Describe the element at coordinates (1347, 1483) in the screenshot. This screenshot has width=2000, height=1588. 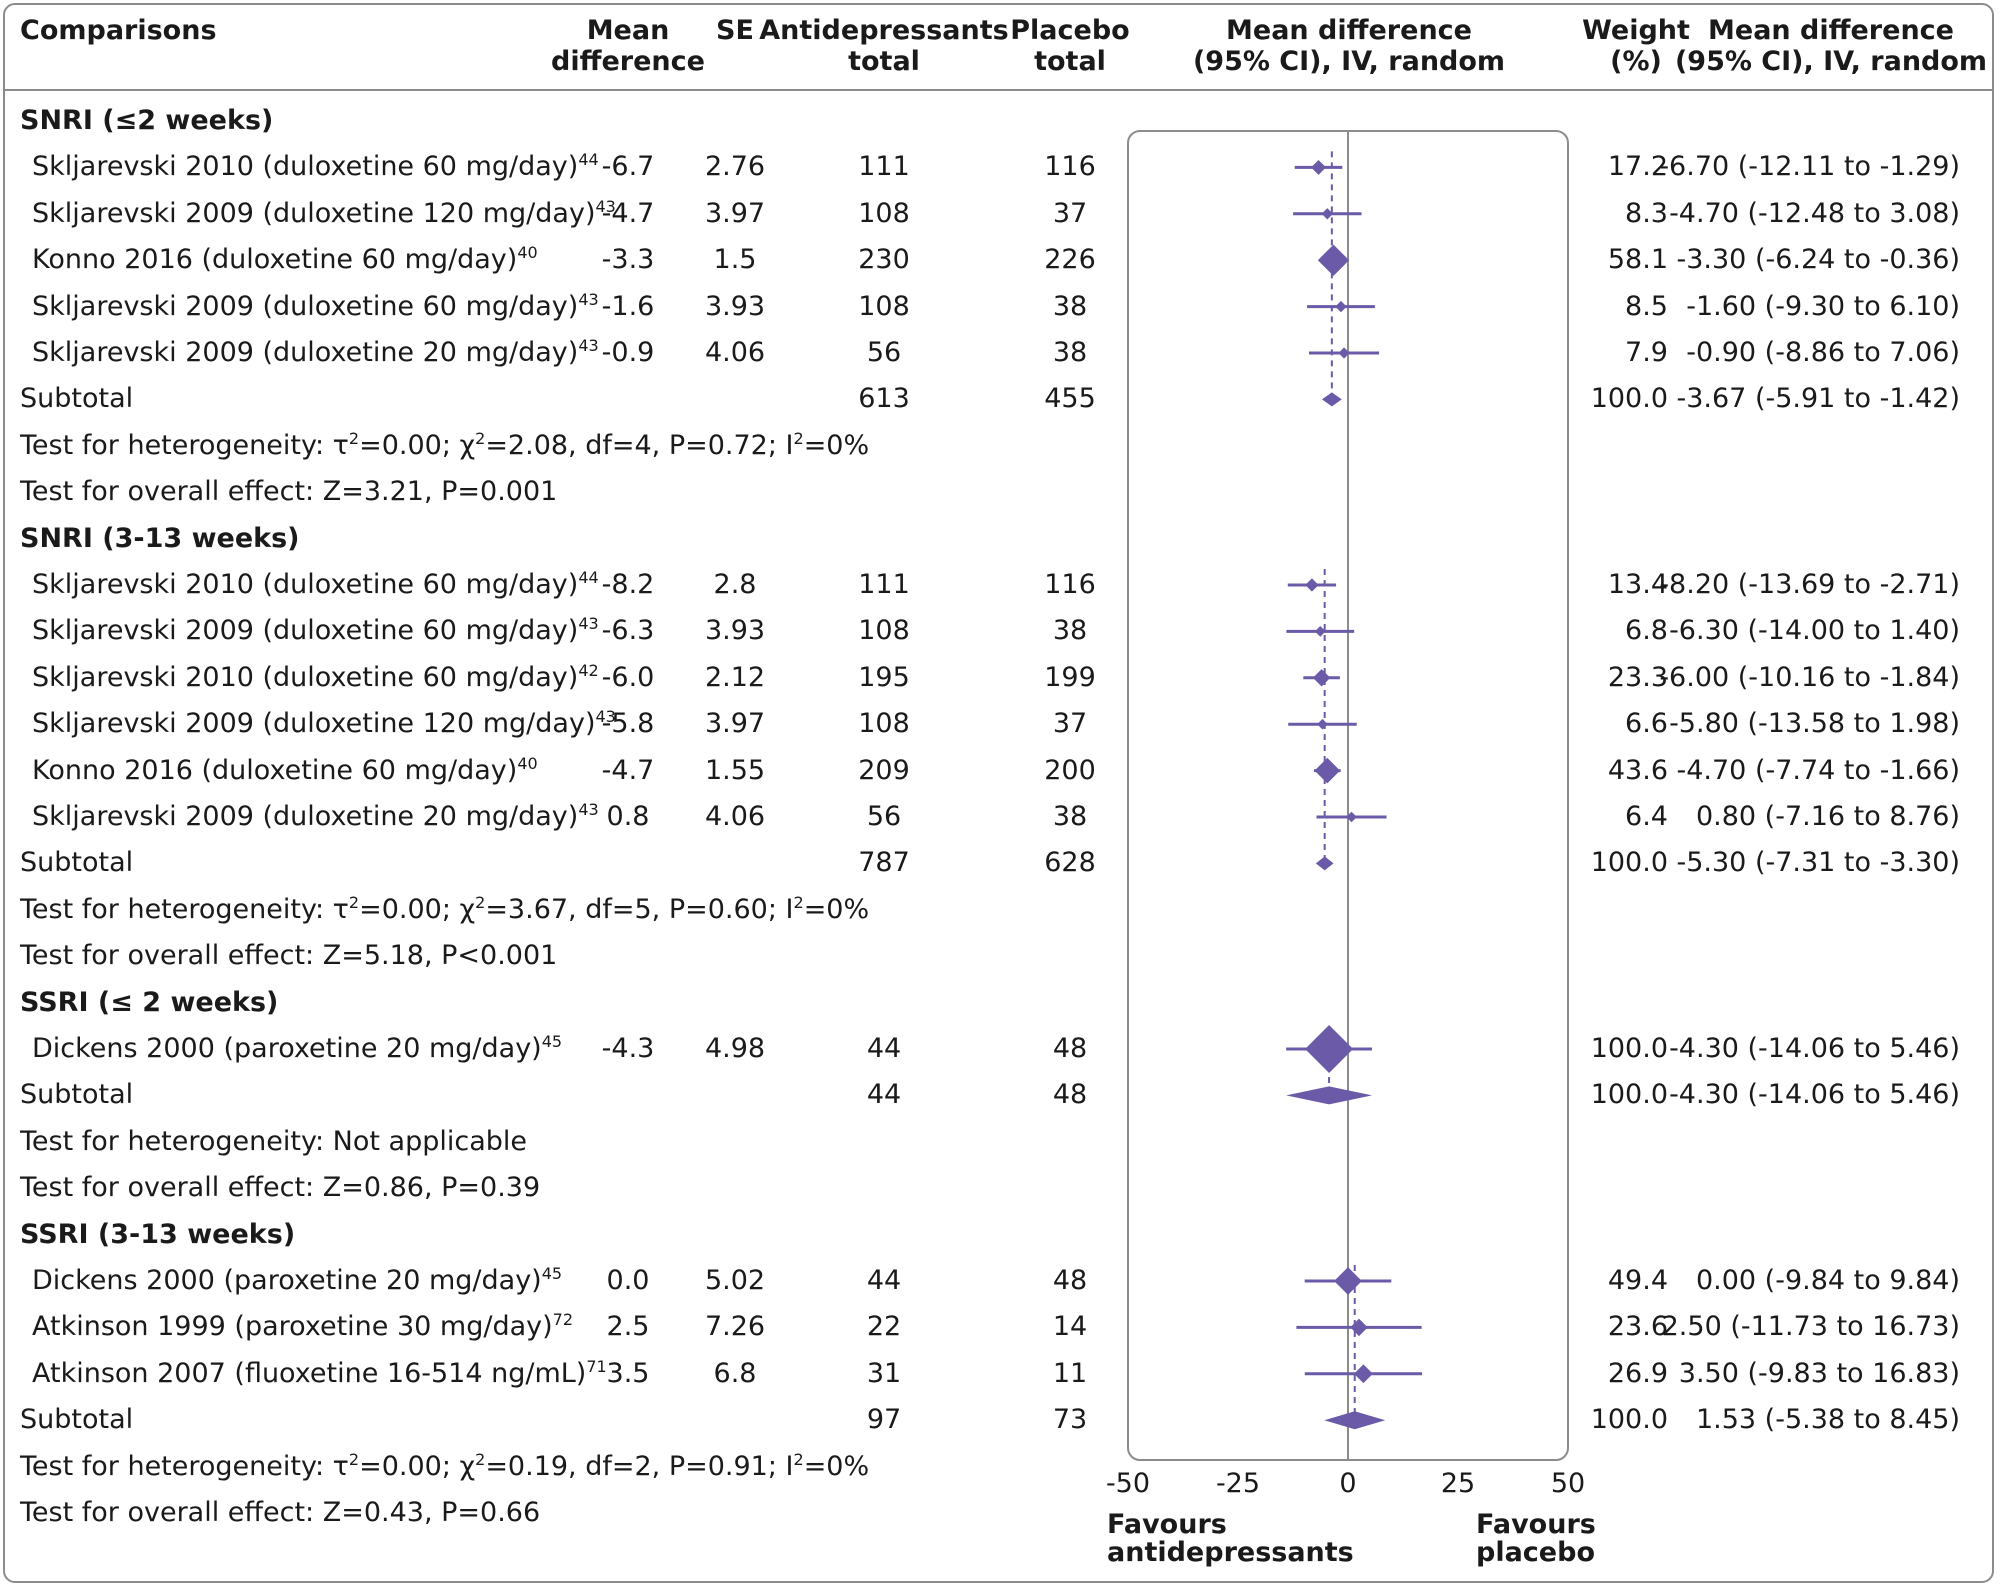
I see `x-axis-tick-label: 0` at that location.